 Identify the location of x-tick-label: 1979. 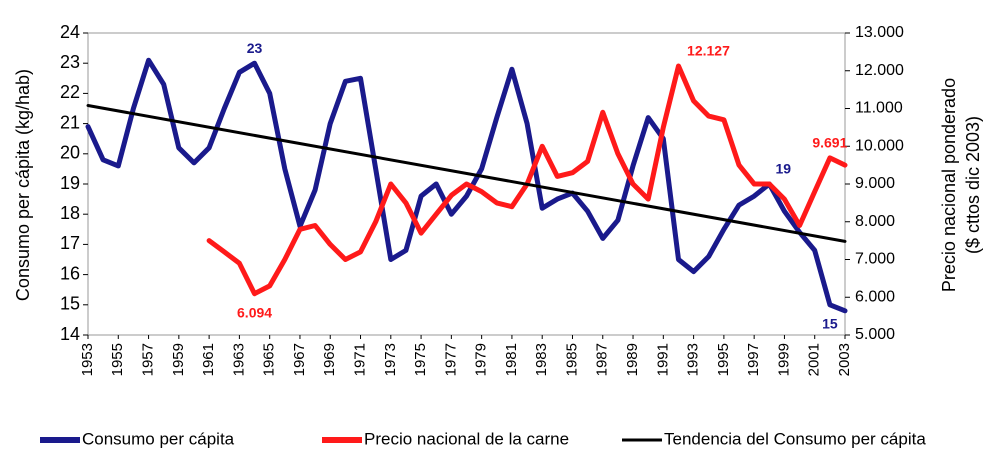
(481, 359).